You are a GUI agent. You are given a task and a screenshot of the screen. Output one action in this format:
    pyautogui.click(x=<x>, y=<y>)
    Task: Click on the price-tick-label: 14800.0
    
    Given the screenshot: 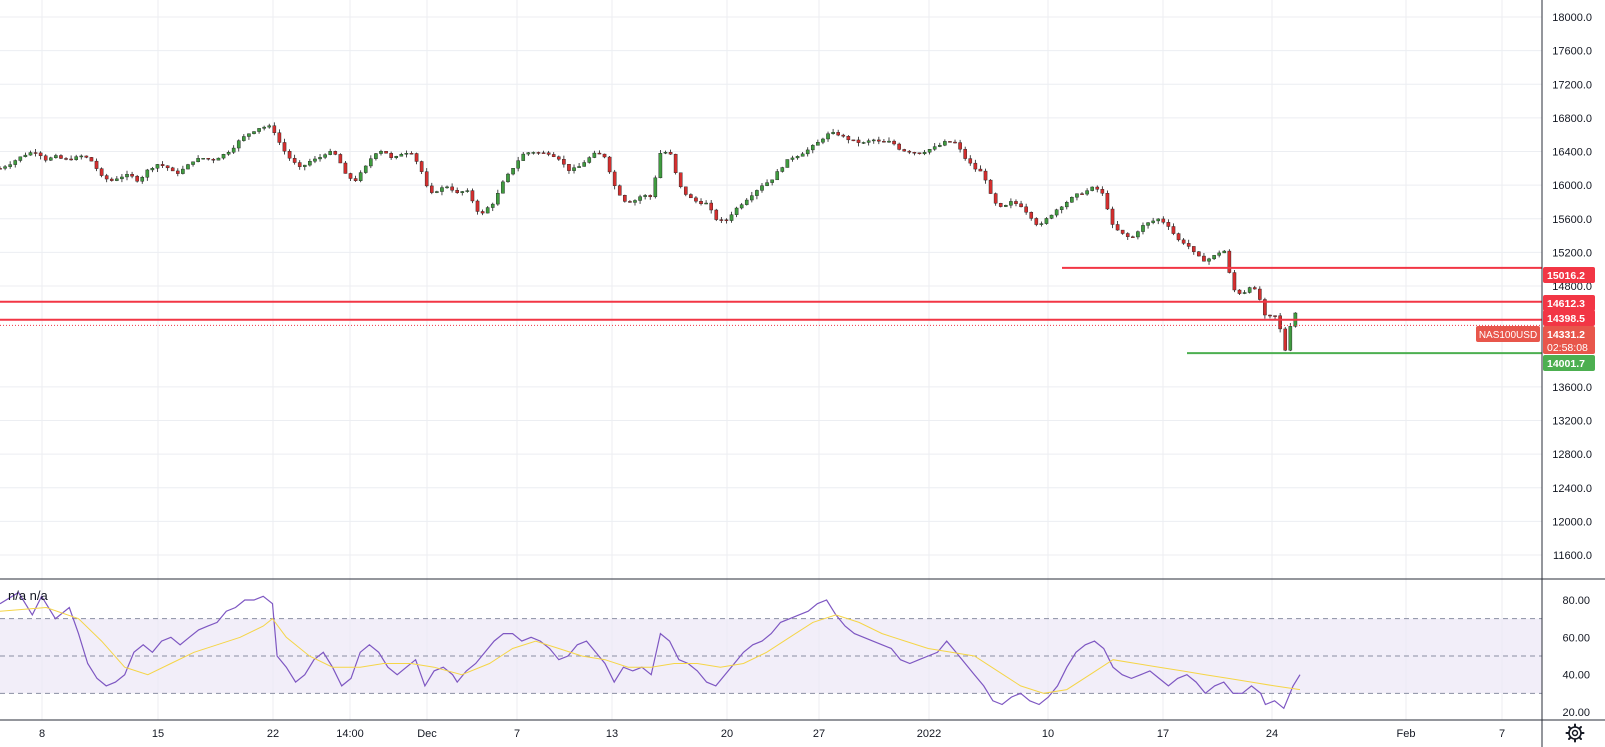 What is the action you would take?
    pyautogui.click(x=1572, y=287)
    